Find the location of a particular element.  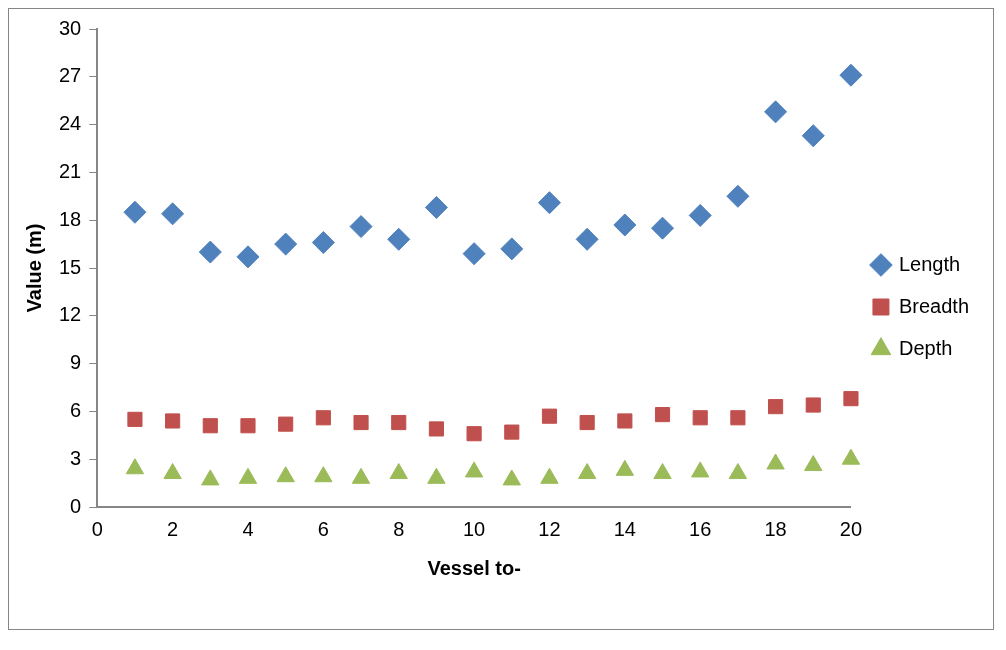

x-tick-label: 2 is located at coordinates (173, 528).